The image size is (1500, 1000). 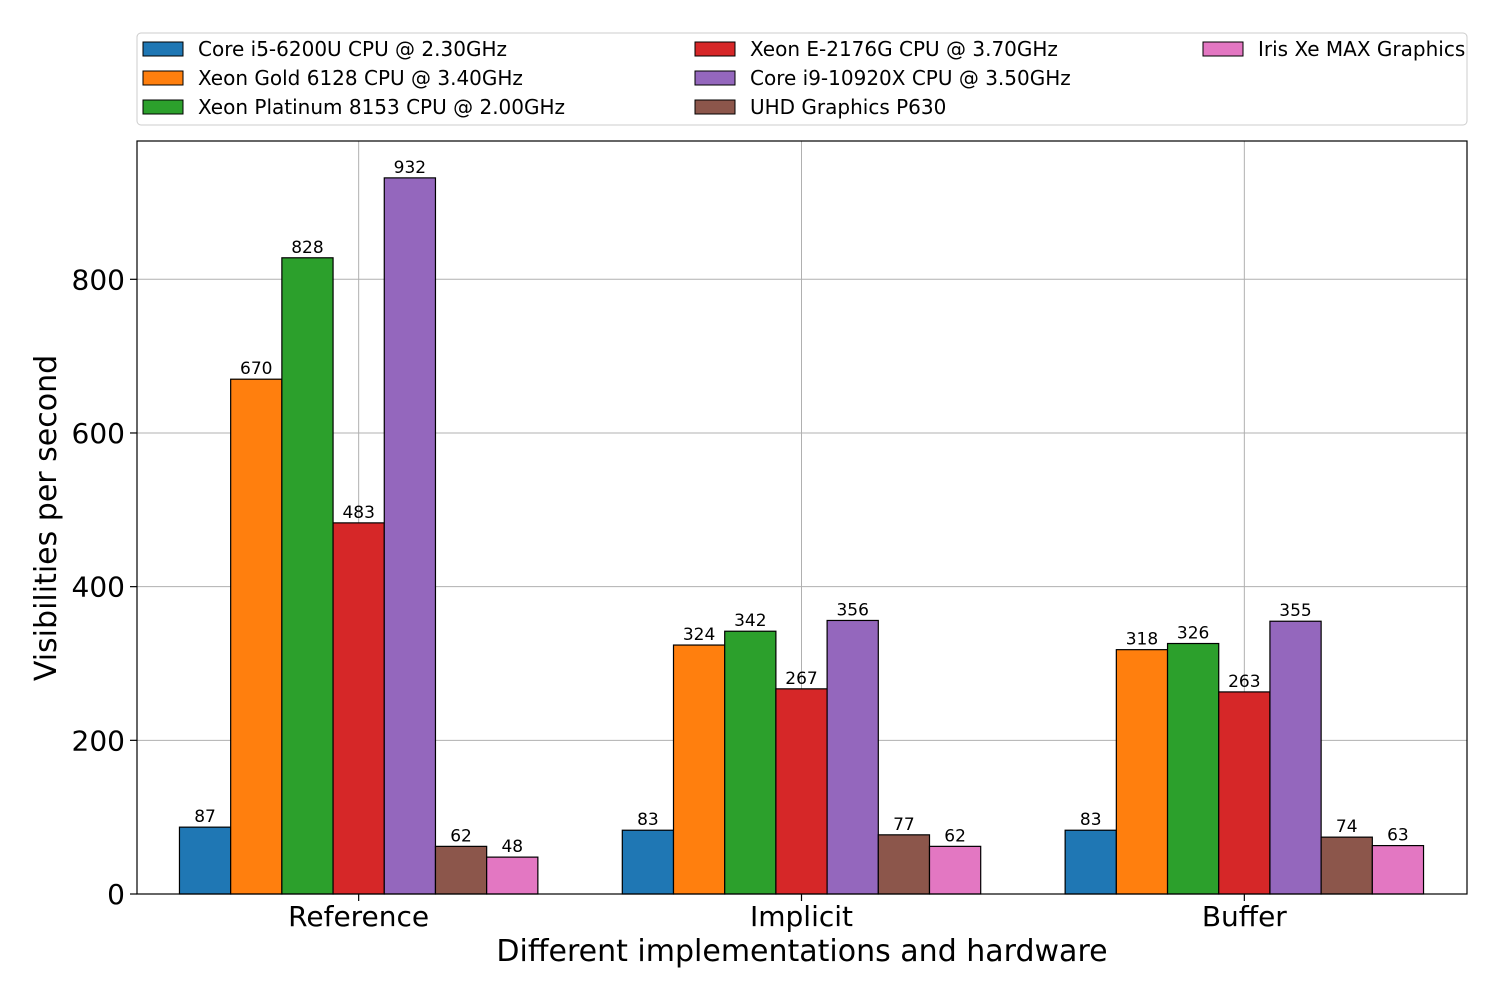 I want to click on legend-label: Xeon Gold 6128 CPU @ 3.40GHz, so click(x=360, y=78).